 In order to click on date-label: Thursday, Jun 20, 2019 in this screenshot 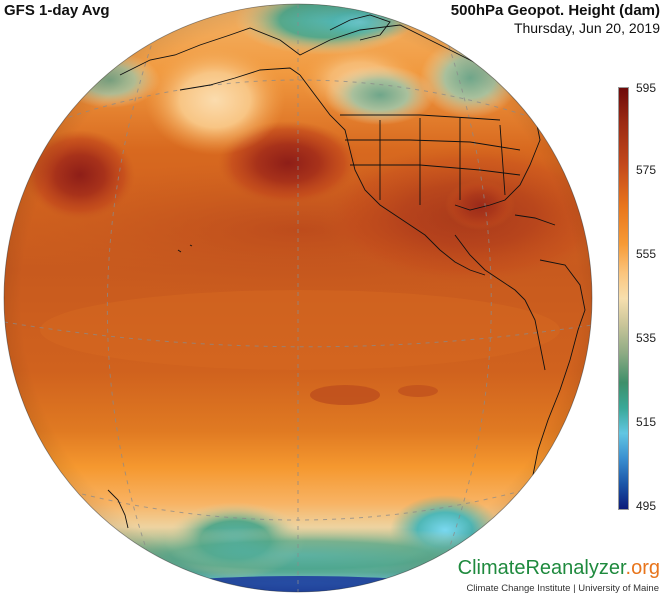, I will do `click(586, 28)`.